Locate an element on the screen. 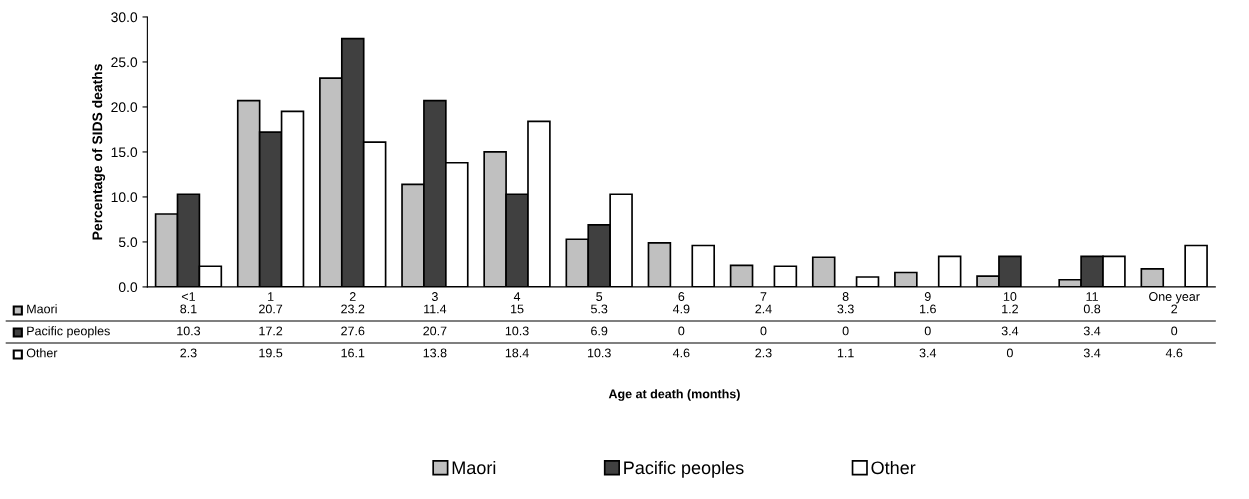  text: Other is located at coordinates (893, 467).